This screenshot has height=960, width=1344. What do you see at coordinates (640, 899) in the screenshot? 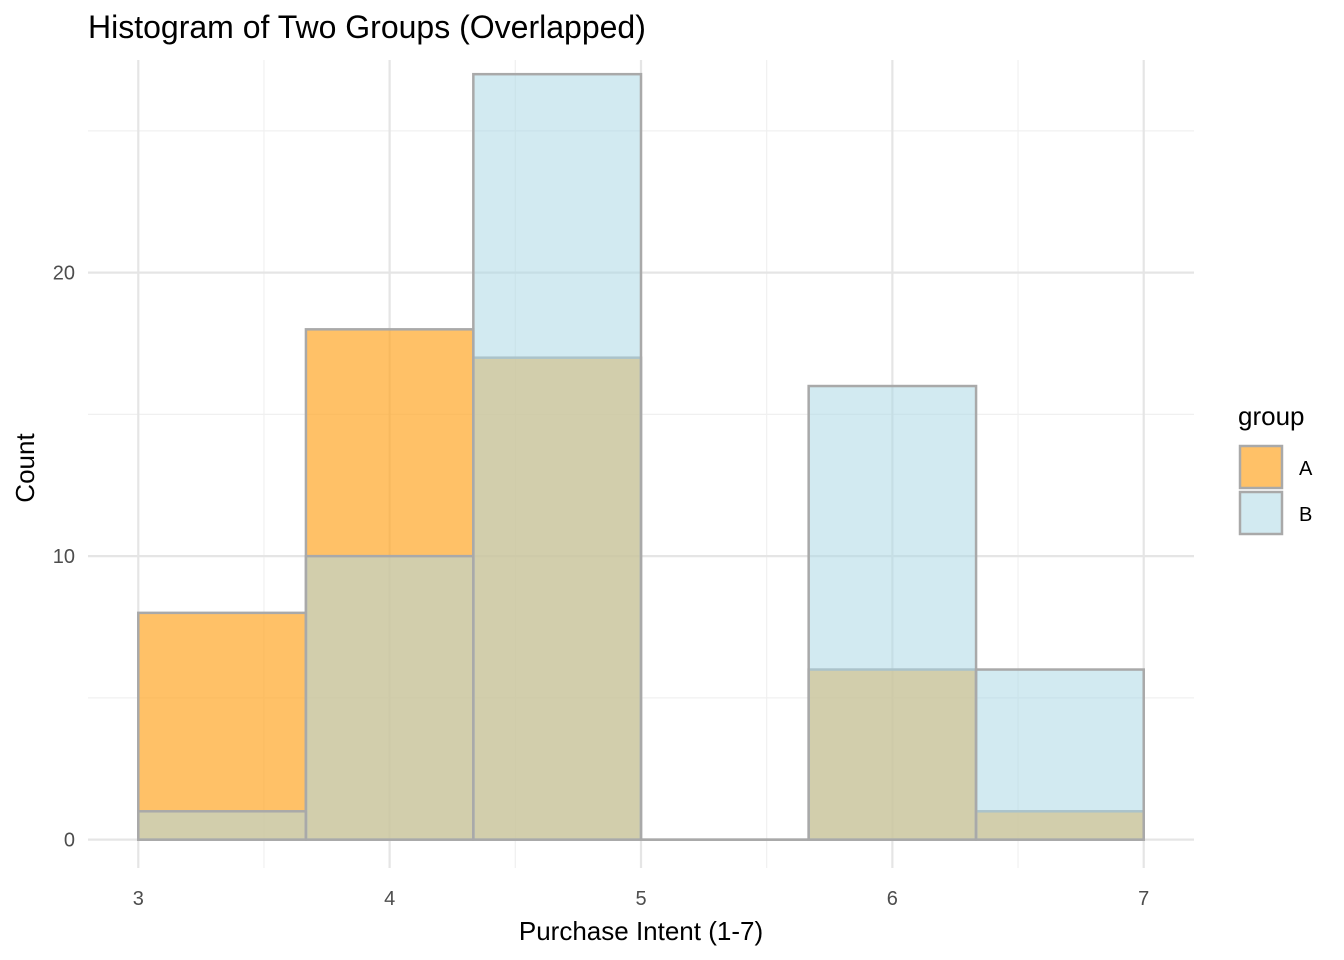
I see `x-tick-label: 5` at bounding box center [640, 899].